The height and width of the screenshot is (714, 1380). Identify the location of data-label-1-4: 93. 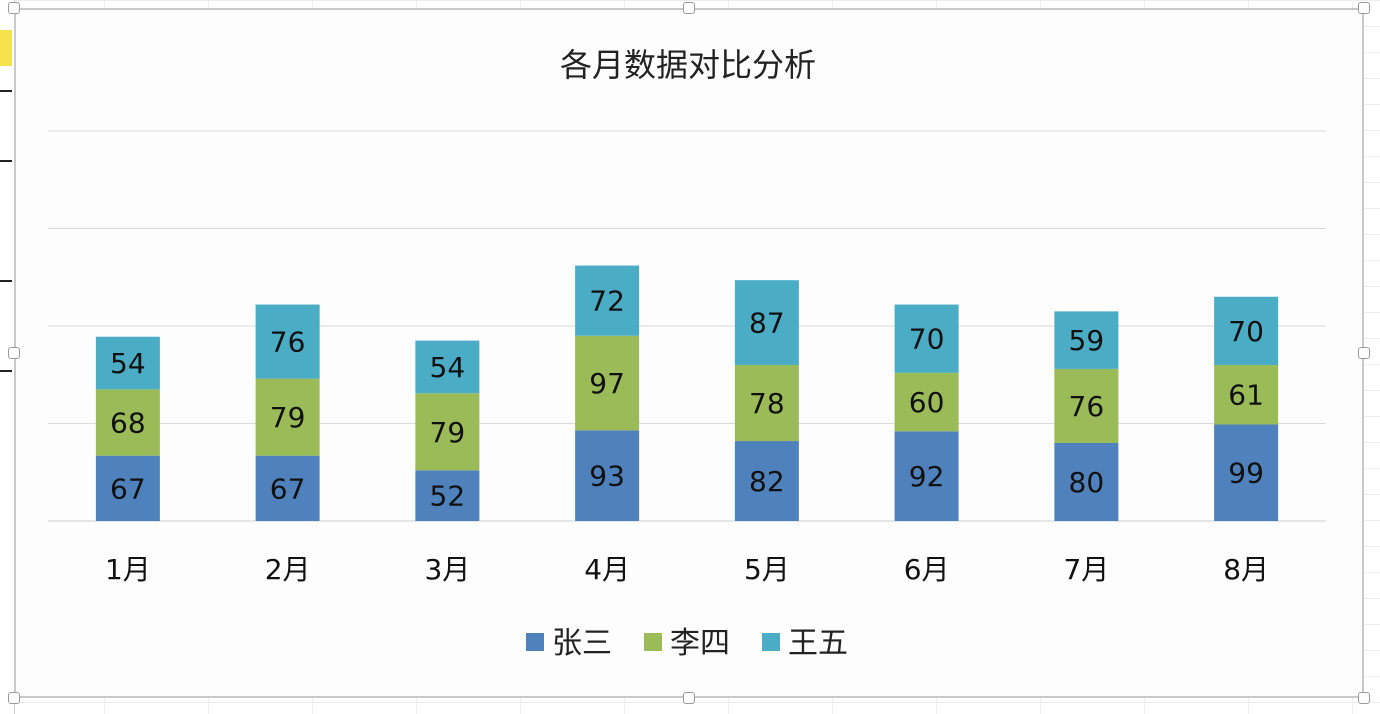
(607, 476).